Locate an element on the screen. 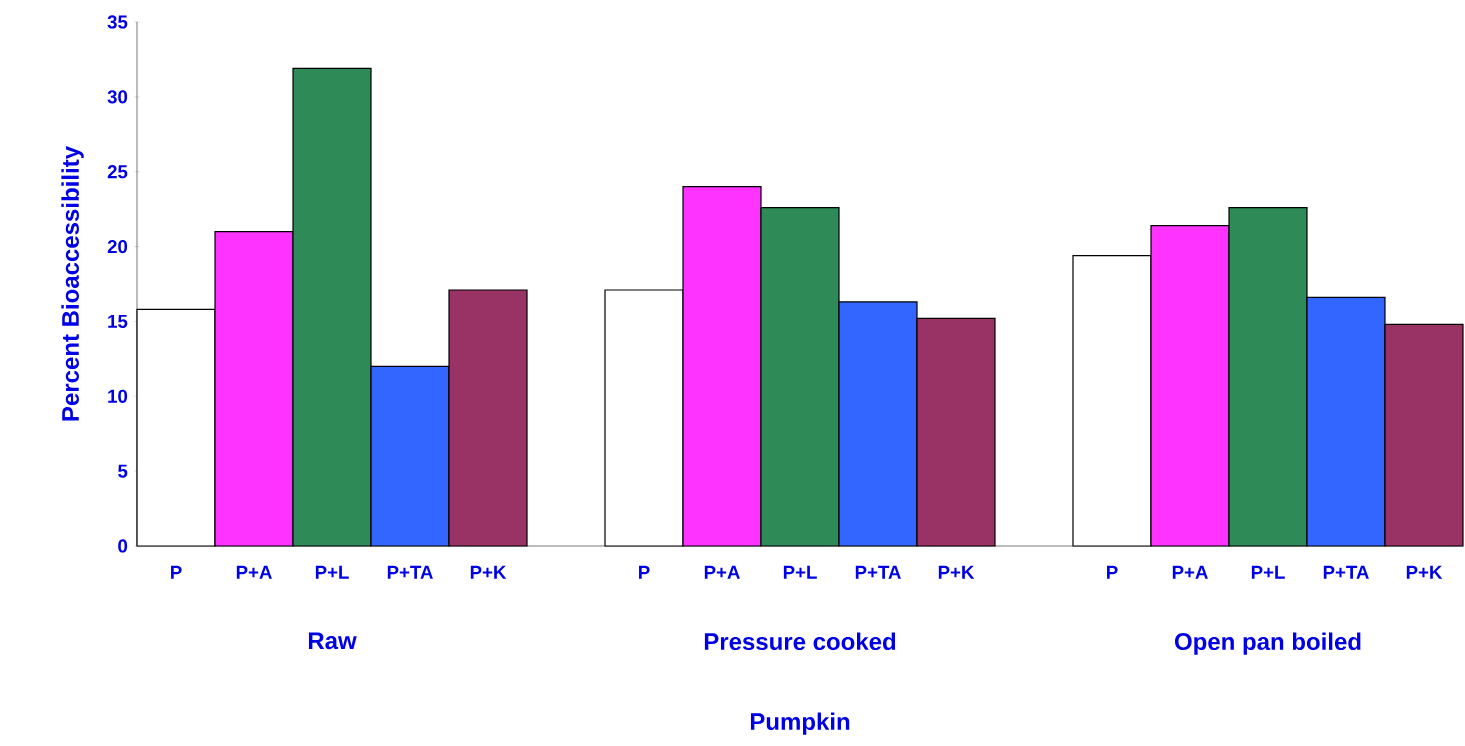 The width and height of the screenshot is (1465, 746). y-tick-label: 5 is located at coordinates (123, 471).